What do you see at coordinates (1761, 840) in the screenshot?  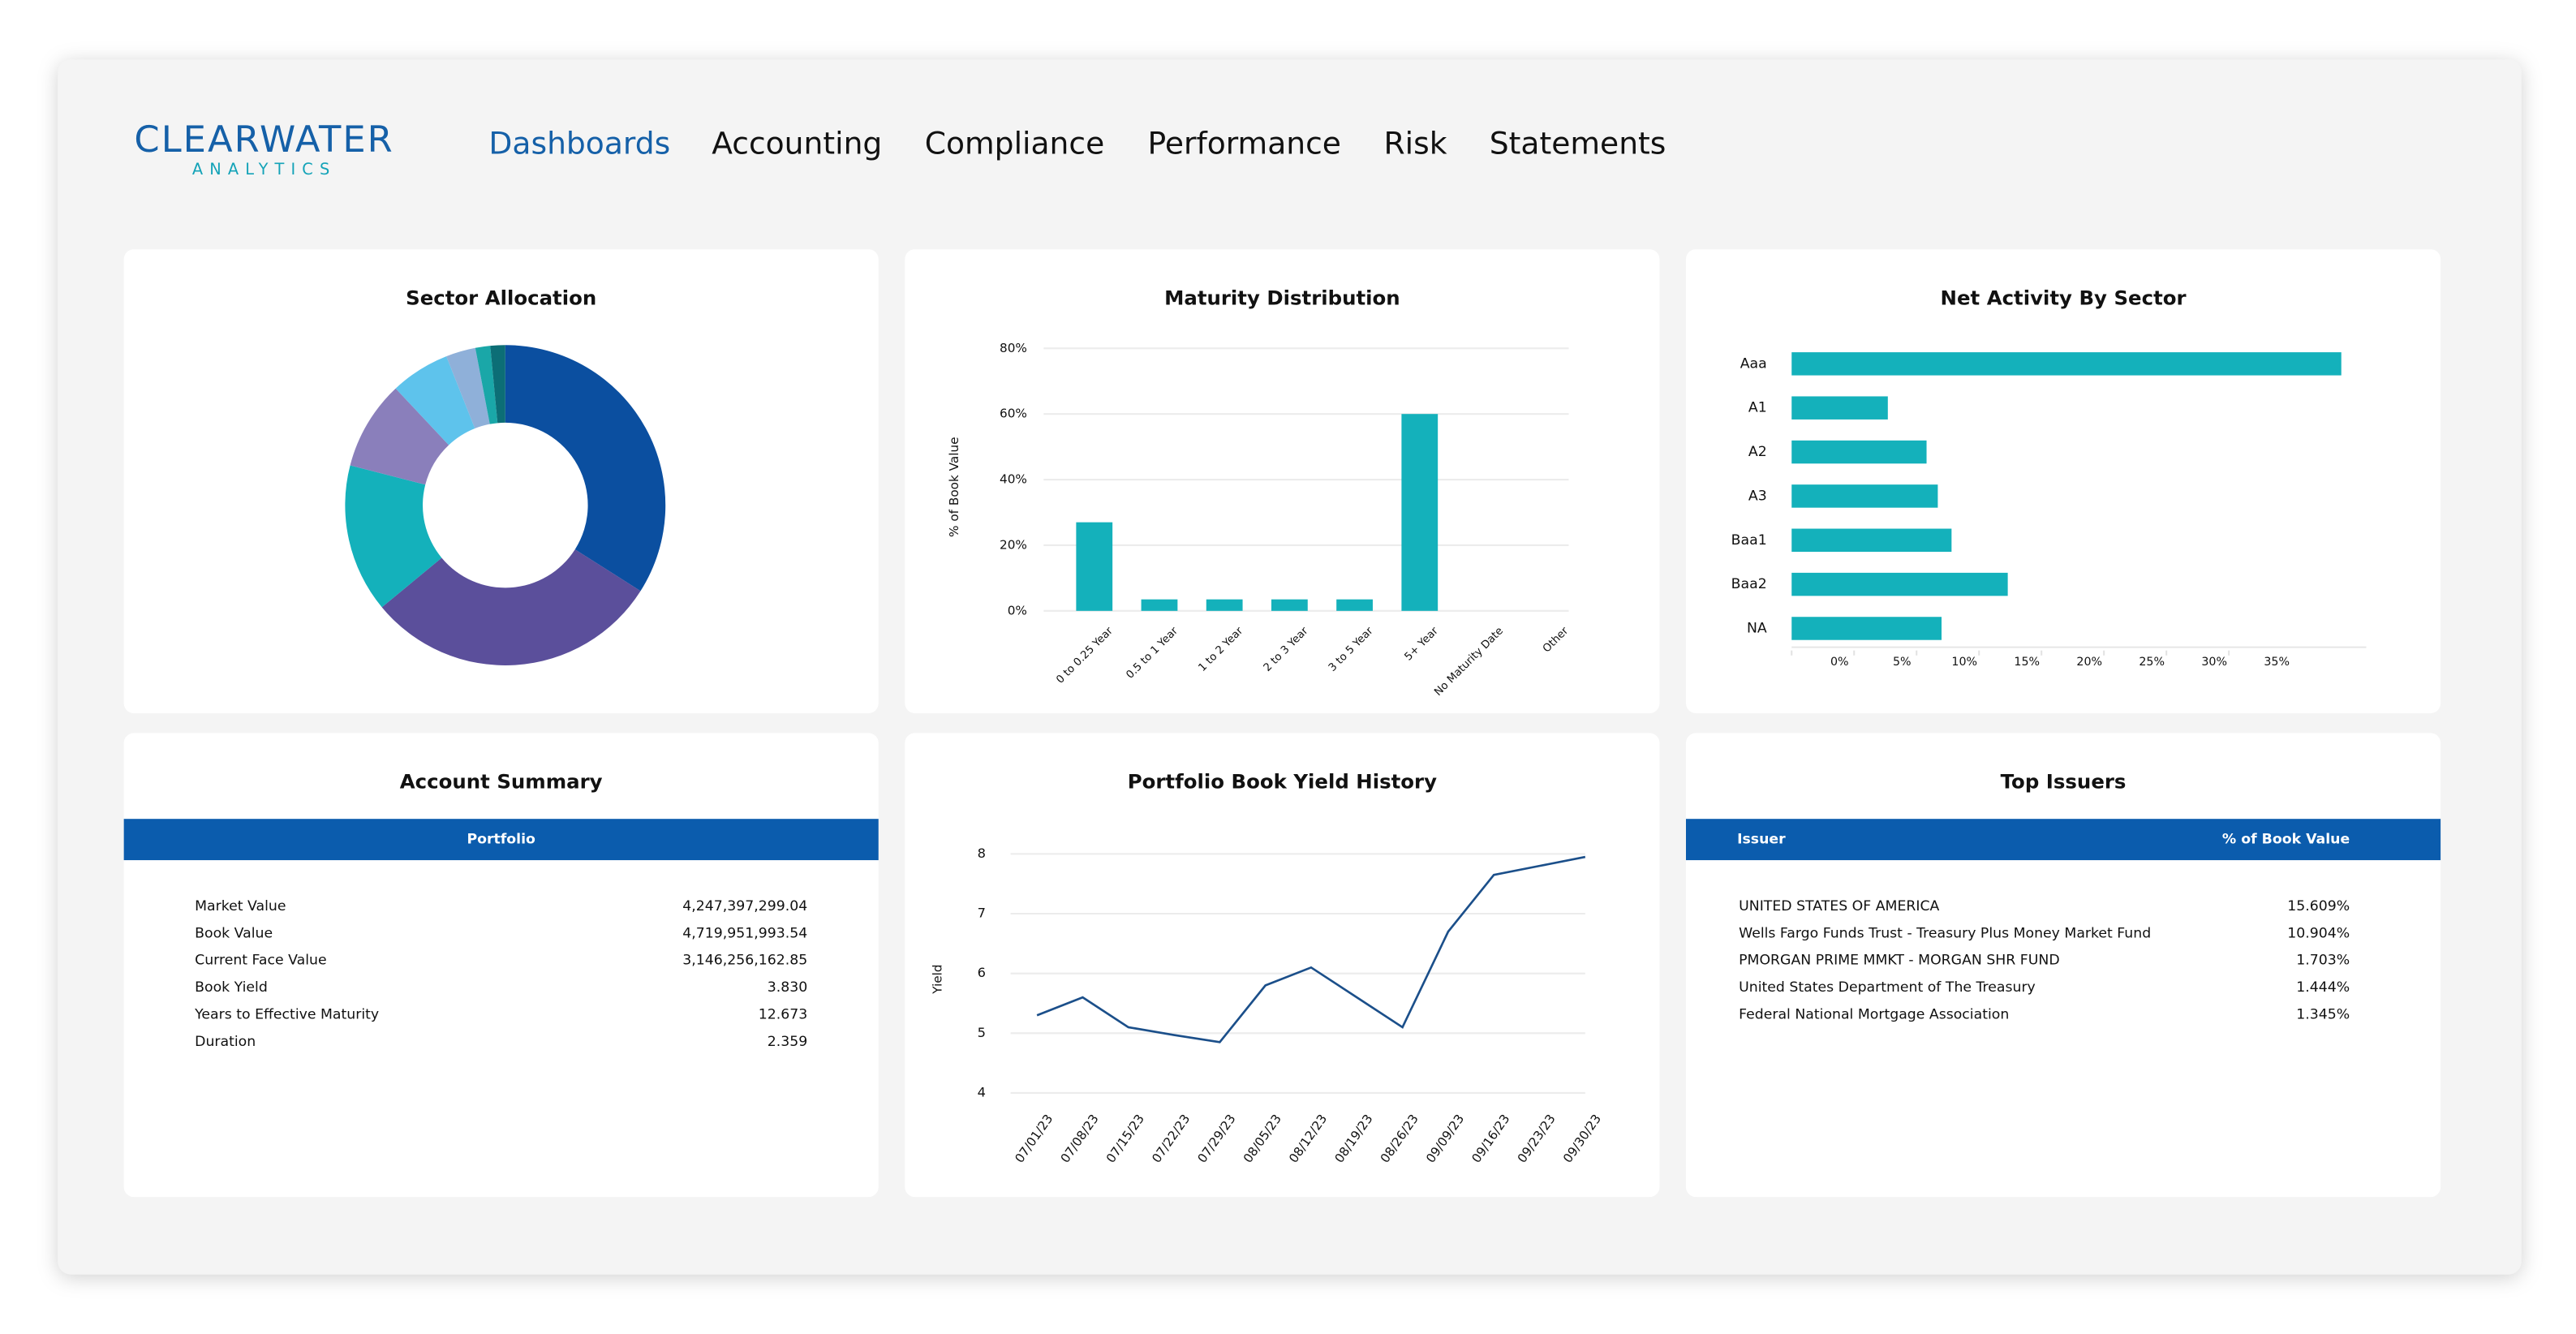 I see `table-header-text: Issuer` at bounding box center [1761, 840].